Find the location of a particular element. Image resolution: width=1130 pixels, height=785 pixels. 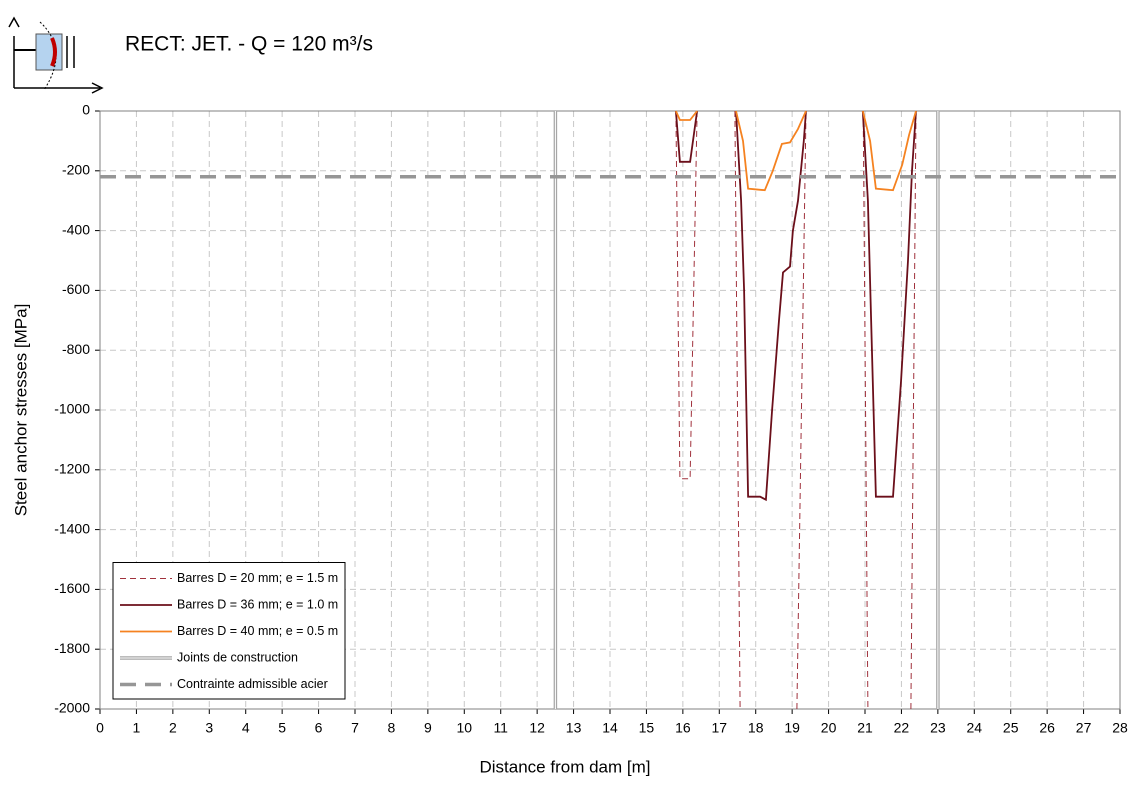

y-tick-label: -1400 is located at coordinates (72, 528).